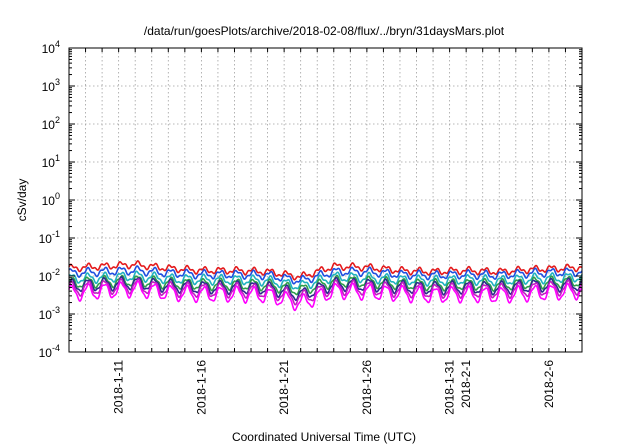 This screenshot has width=640, height=448. Describe the element at coordinates (51, 199) in the screenshot. I see `y-tick-label: 10⁰` at that location.